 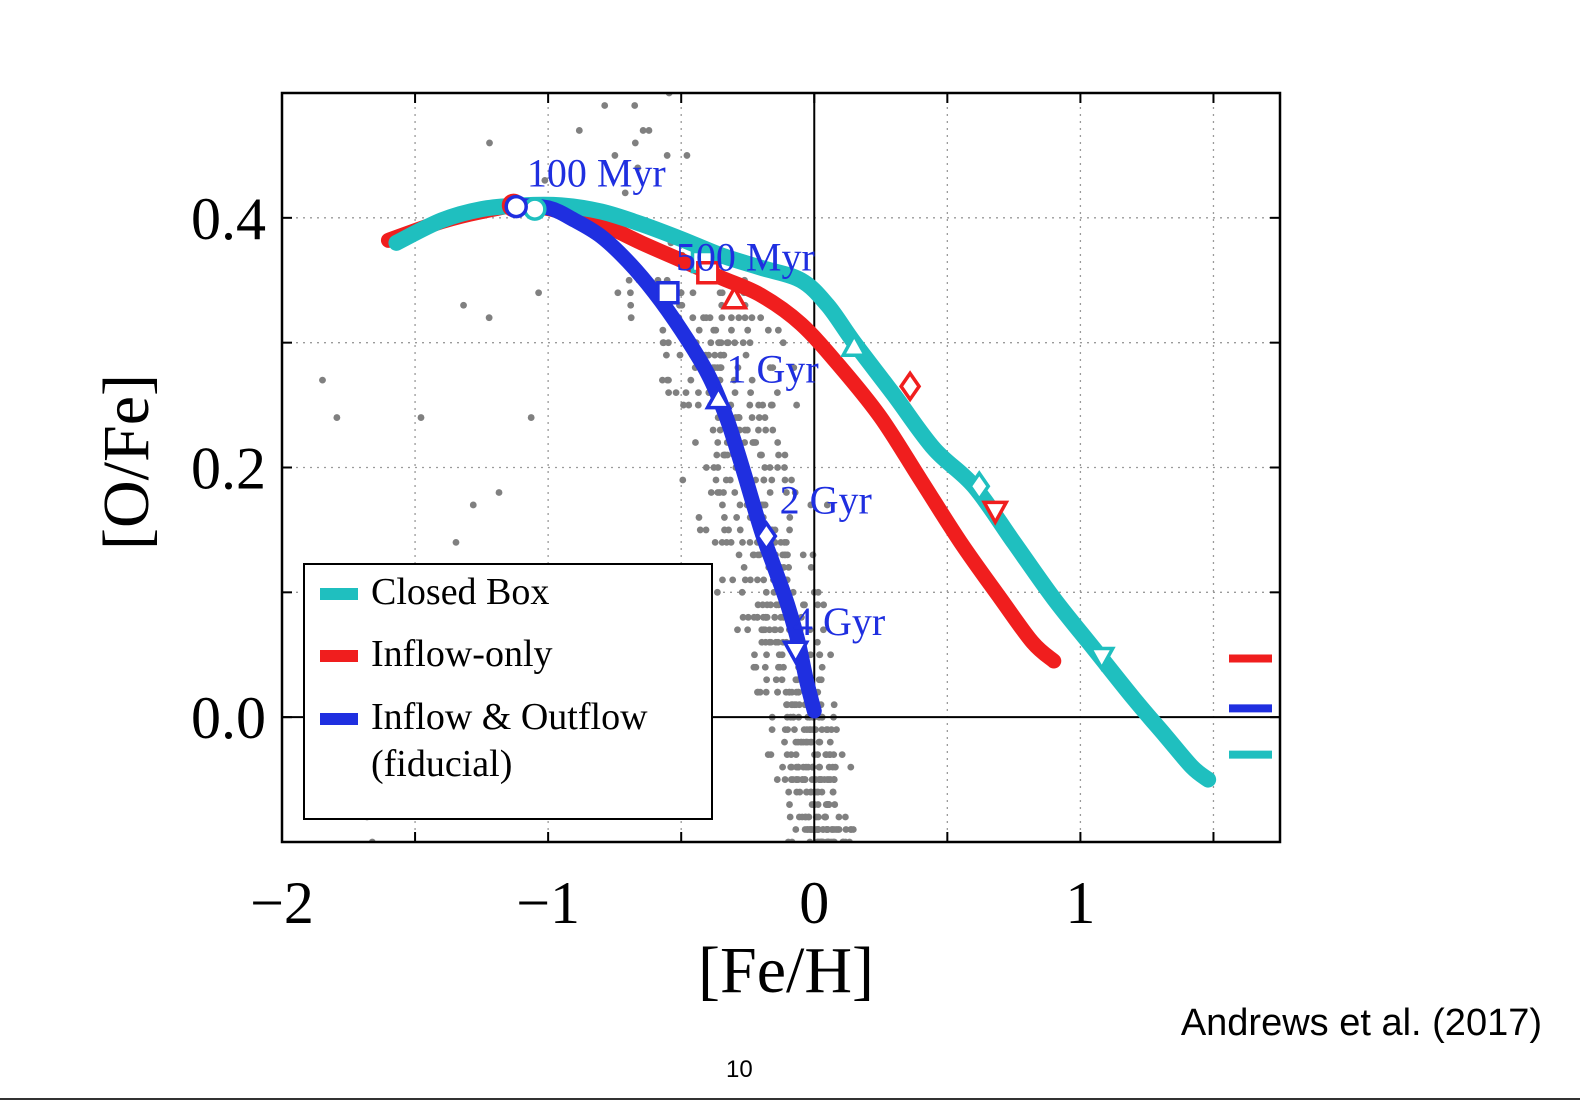 I want to click on x-tick-label: −2, so click(x=282, y=903).